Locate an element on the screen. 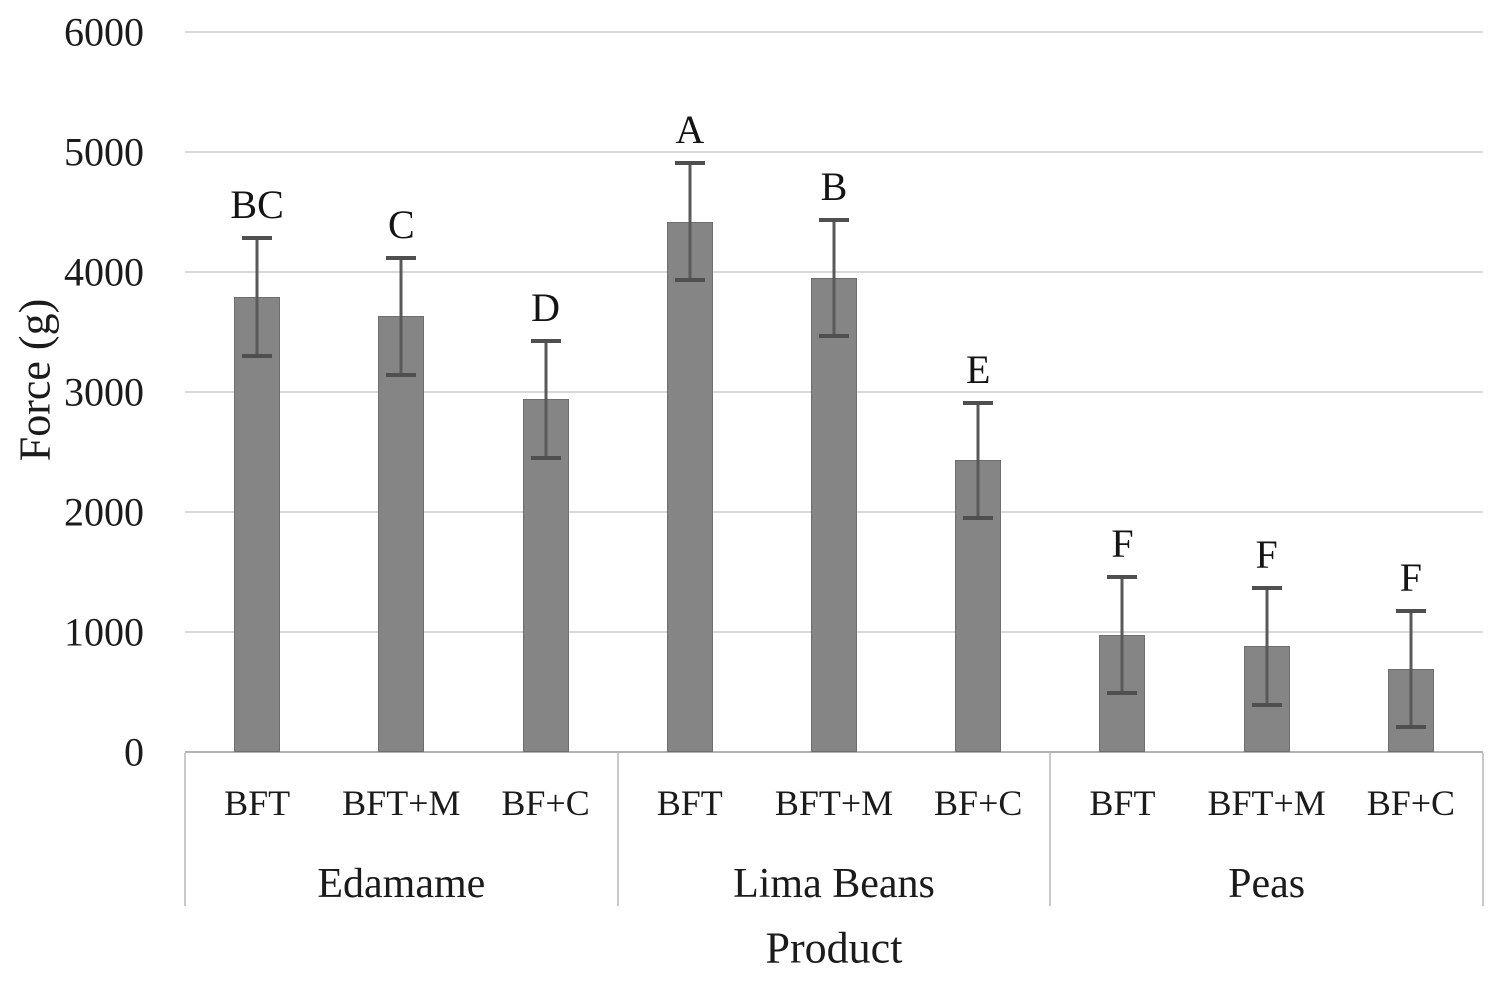 This screenshot has width=1496, height=981. y-tick-label: 5000 is located at coordinates (104, 152).